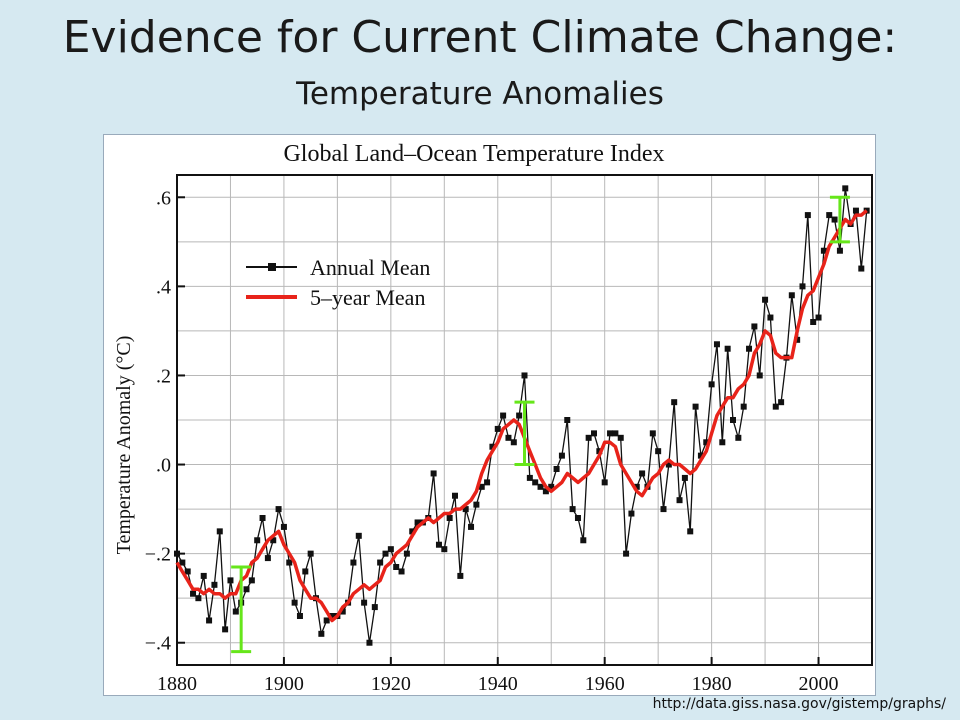 This screenshot has width=960, height=720. What do you see at coordinates (391, 684) in the screenshot?
I see `x-tick-label: 1920` at bounding box center [391, 684].